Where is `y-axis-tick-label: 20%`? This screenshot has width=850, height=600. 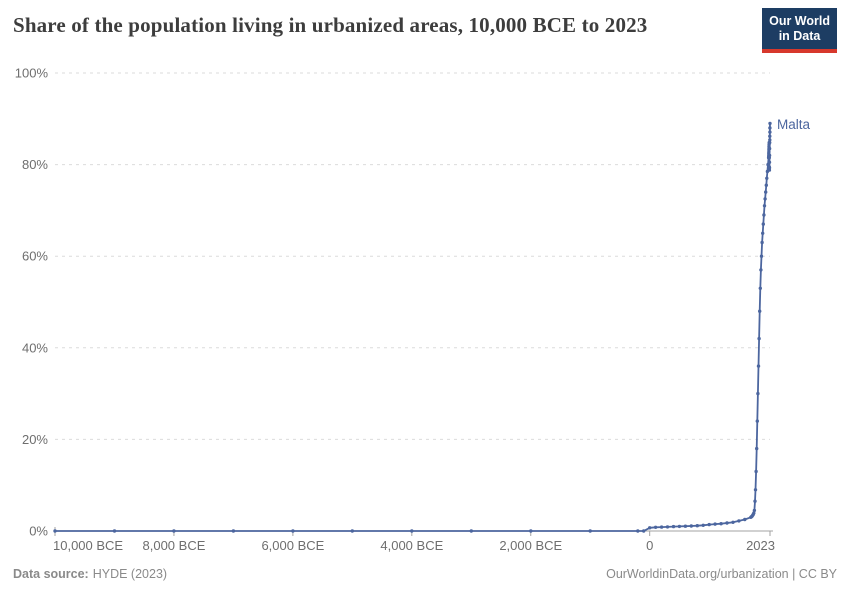 y-axis-tick-label: 20% is located at coordinates (35, 439).